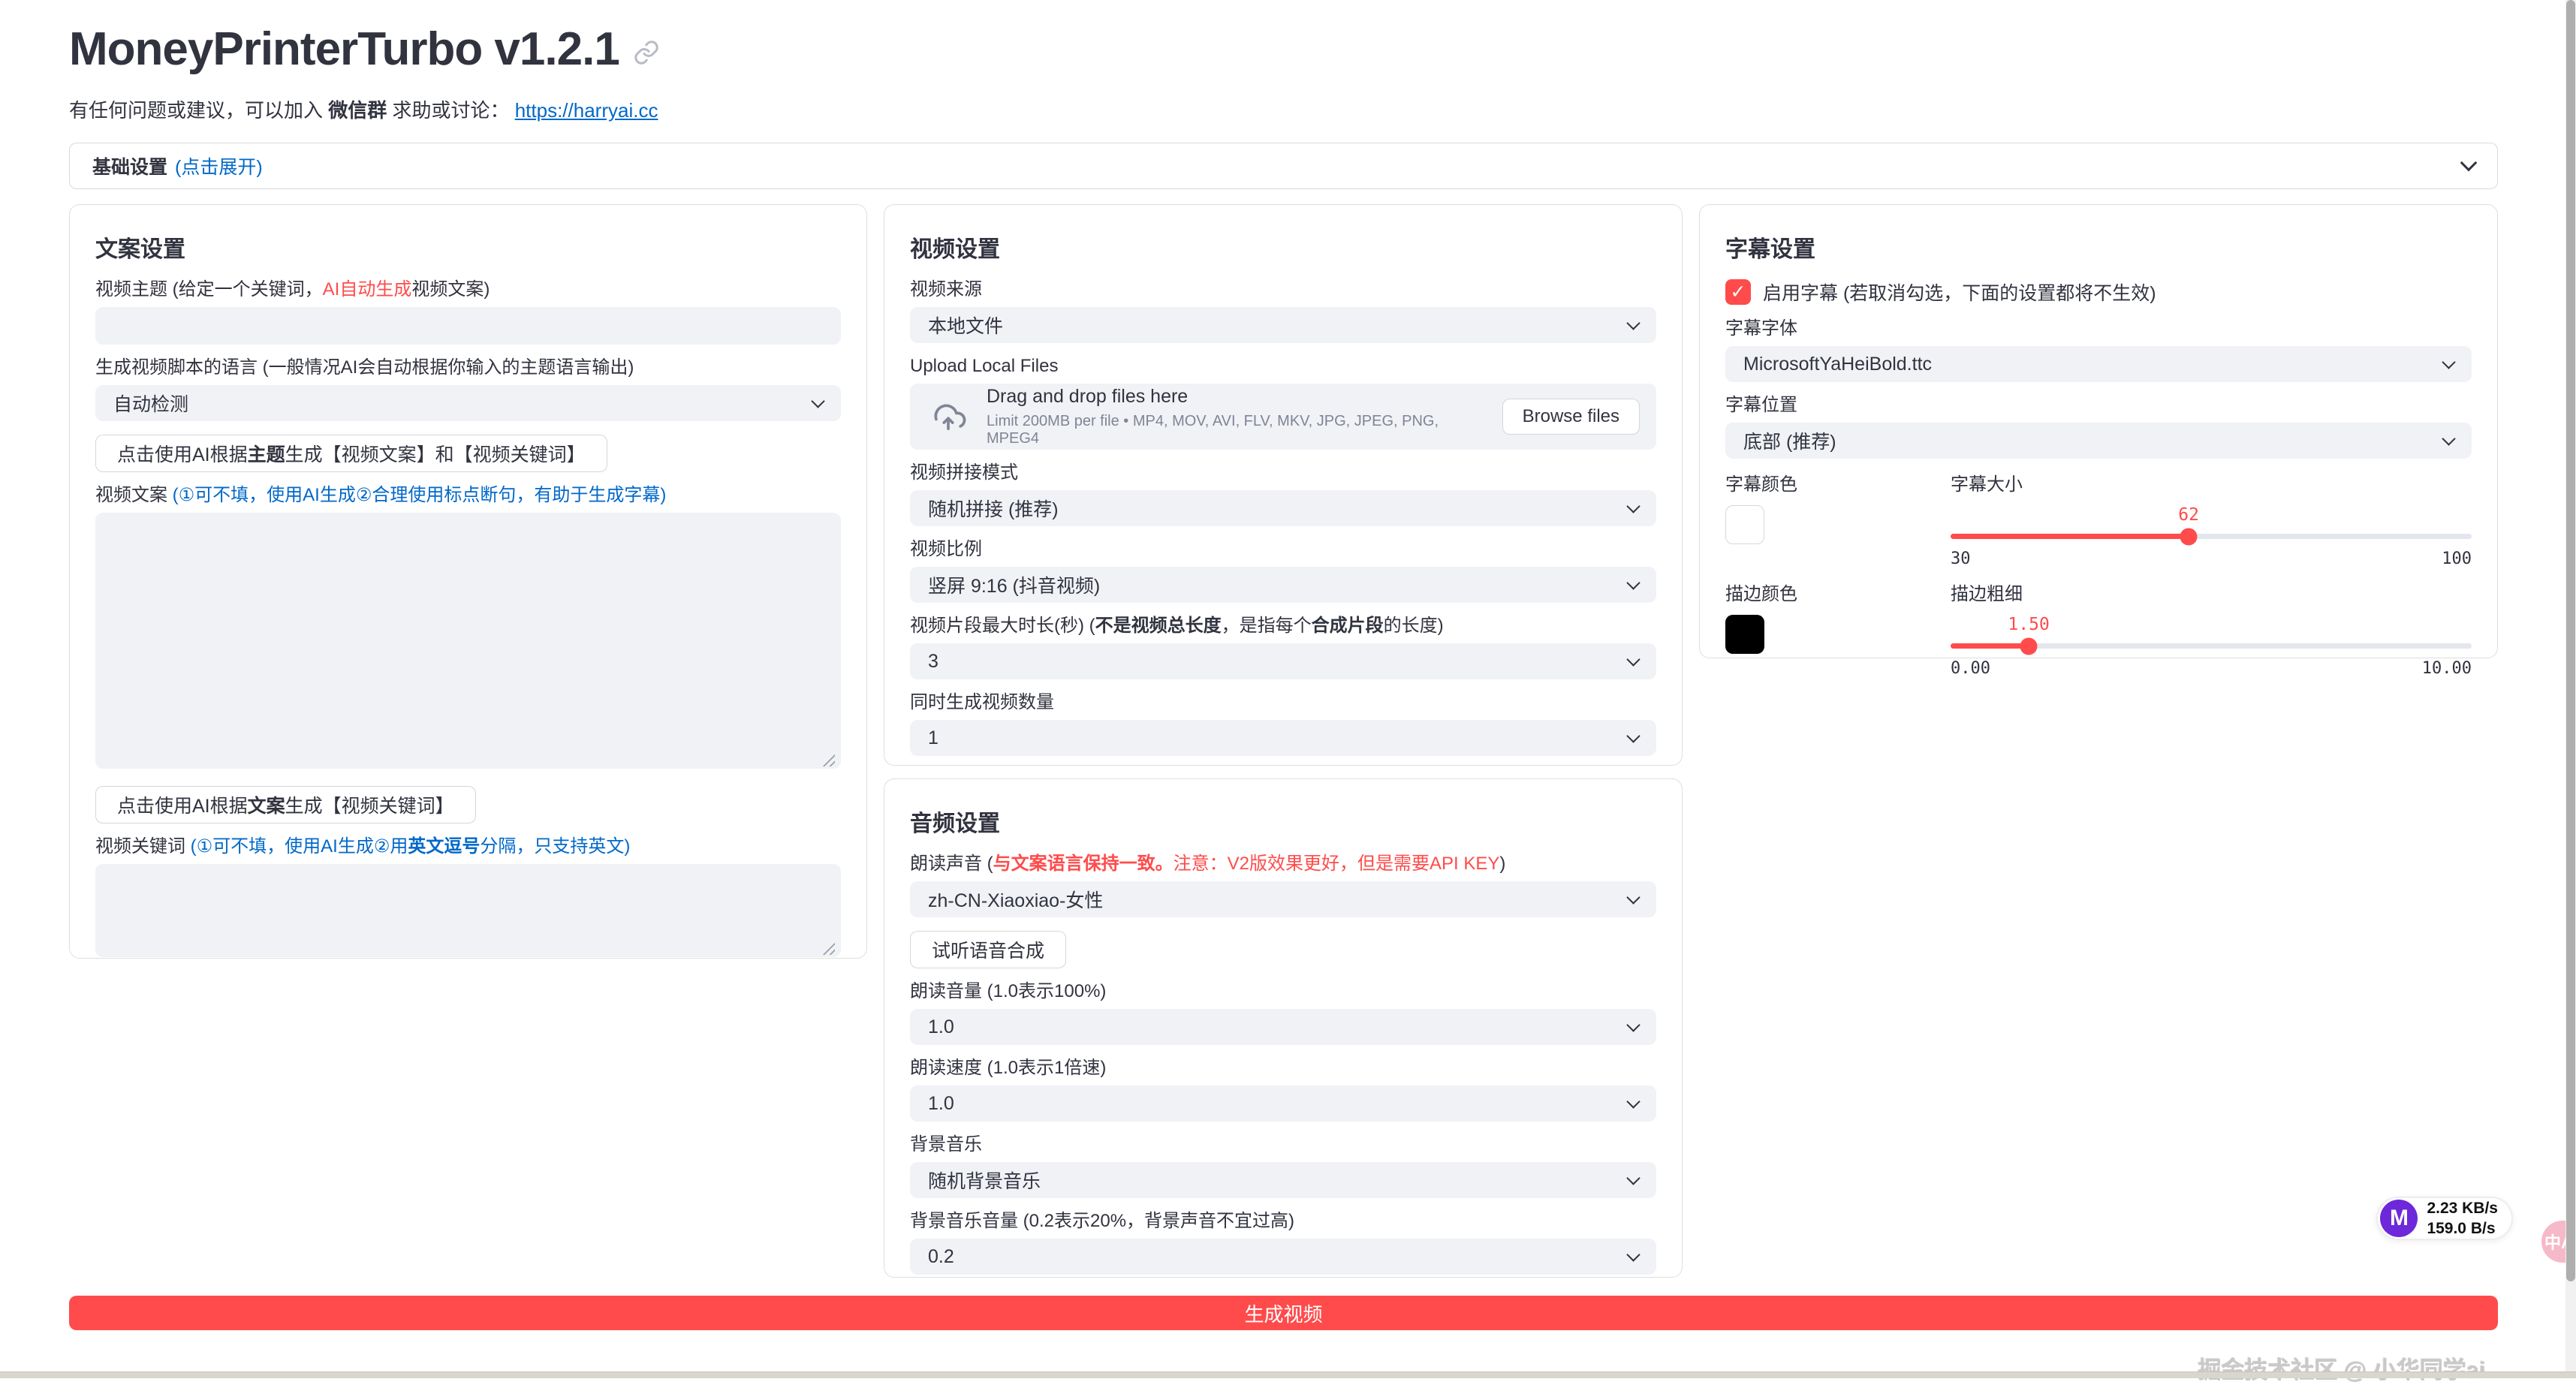  I want to click on video-terms-field: 视频关键词 (①可不填，使用AI生成②用英文逗号分隔，只支持英文), so click(468, 898).